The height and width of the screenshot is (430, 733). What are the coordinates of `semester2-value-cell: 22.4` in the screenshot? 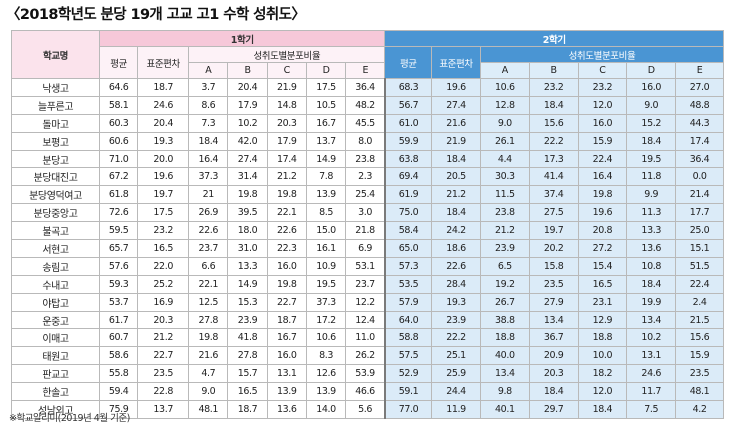 It's located at (699, 284).